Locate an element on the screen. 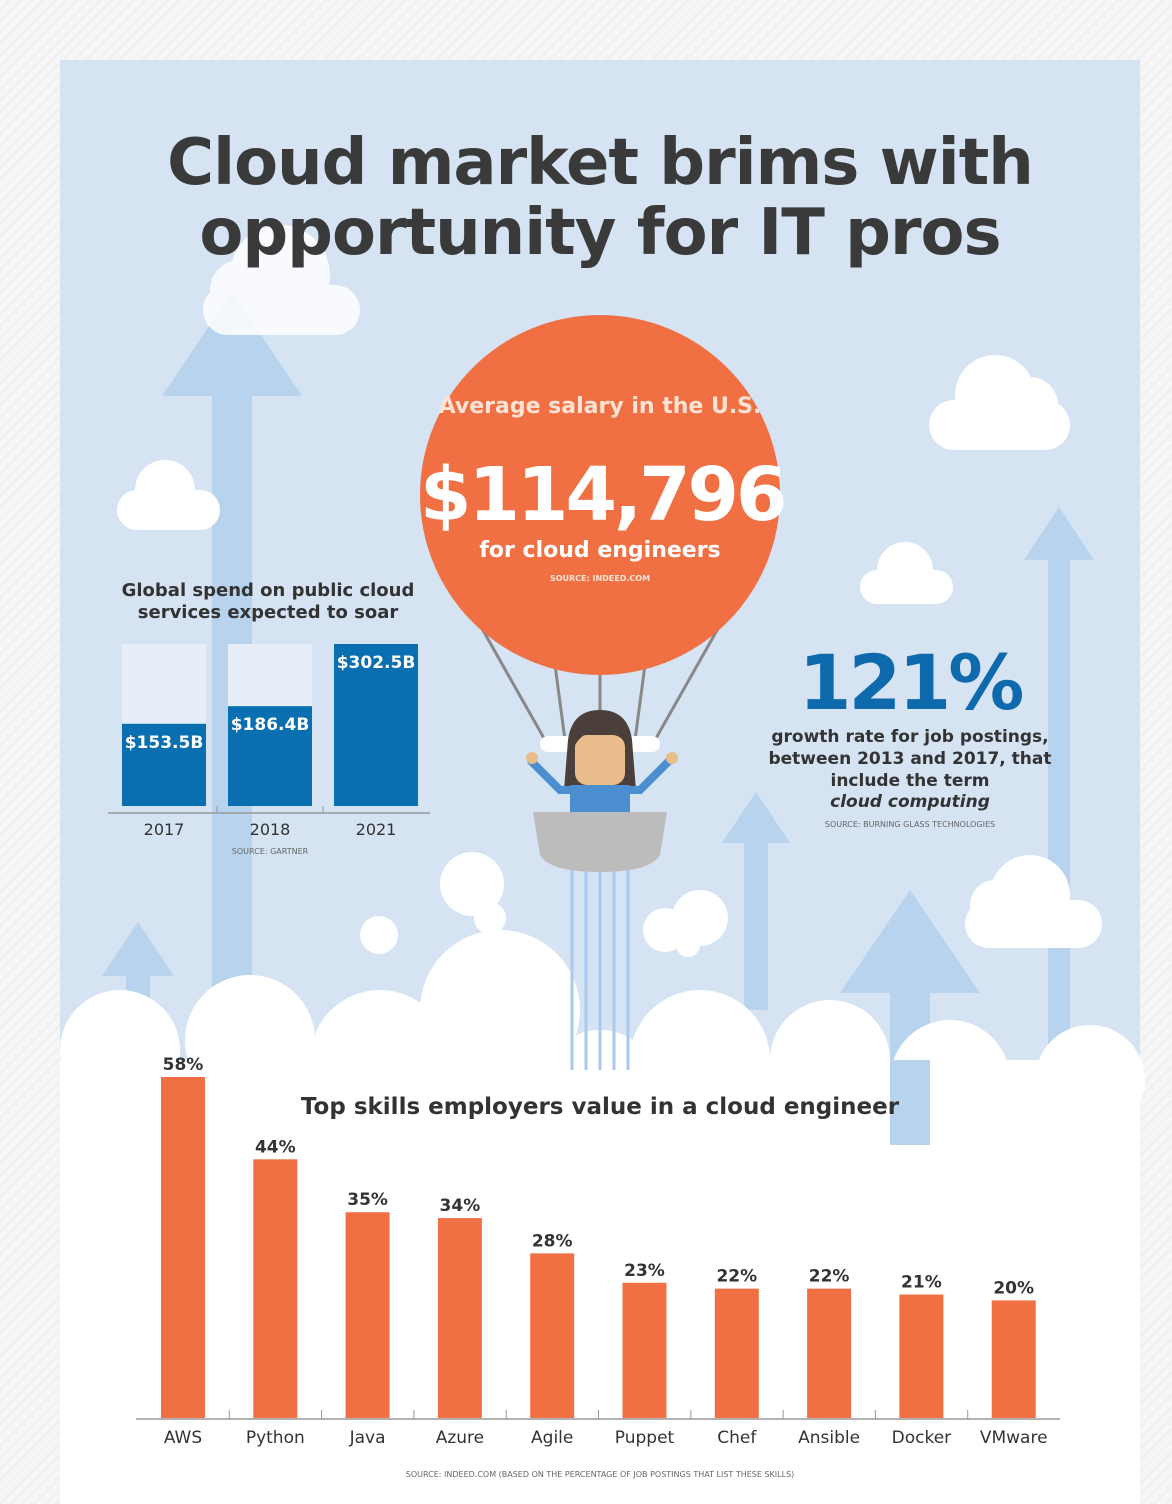  x-tick-label: VMware is located at coordinates (1014, 1438).